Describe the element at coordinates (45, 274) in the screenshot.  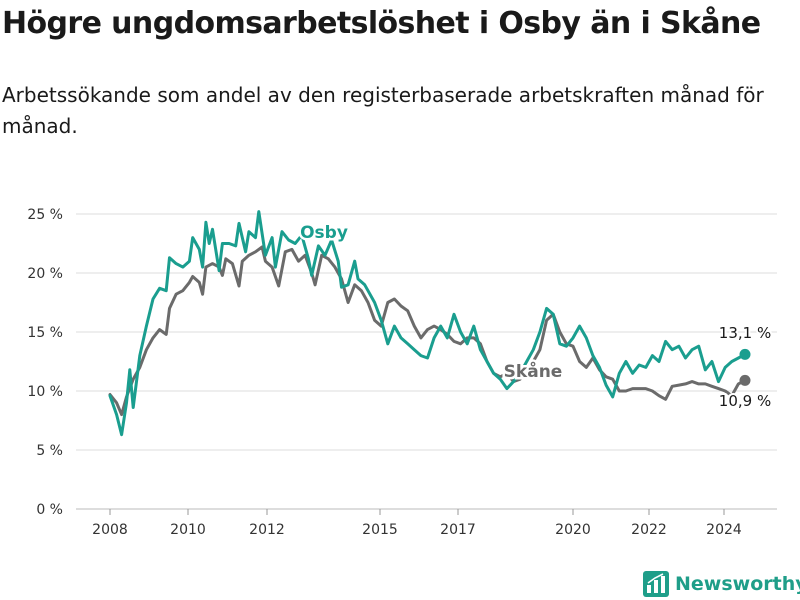
I see `y-tick-label: 20 %` at that location.